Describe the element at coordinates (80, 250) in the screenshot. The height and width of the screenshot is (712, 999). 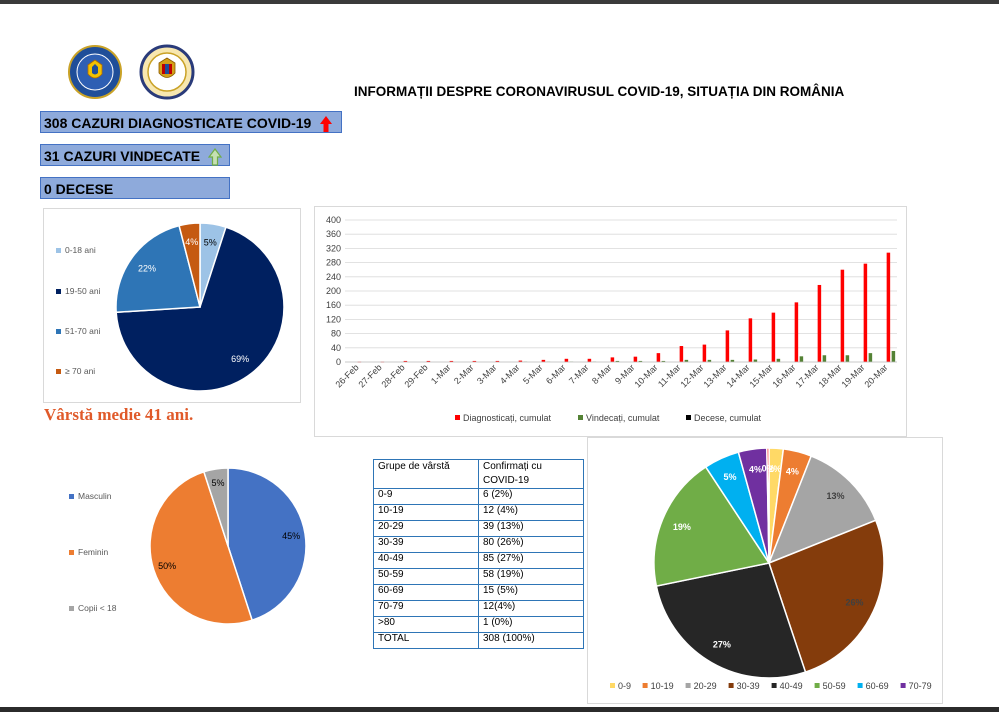
I see `legend-label: 0-18 ani` at that location.